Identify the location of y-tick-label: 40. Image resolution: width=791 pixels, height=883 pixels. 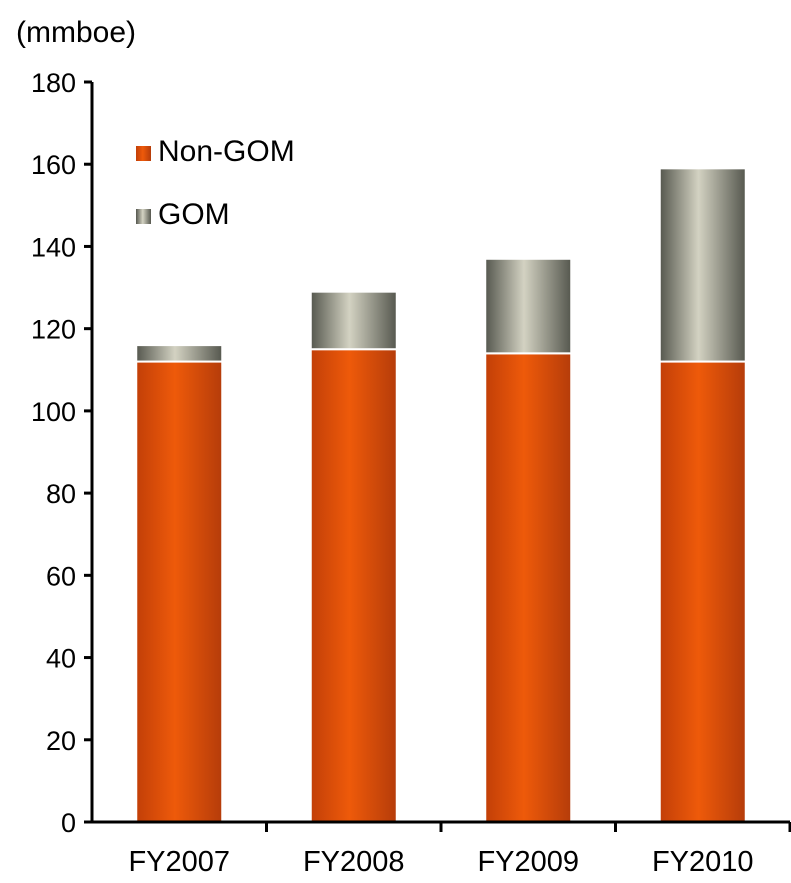
(61, 659).